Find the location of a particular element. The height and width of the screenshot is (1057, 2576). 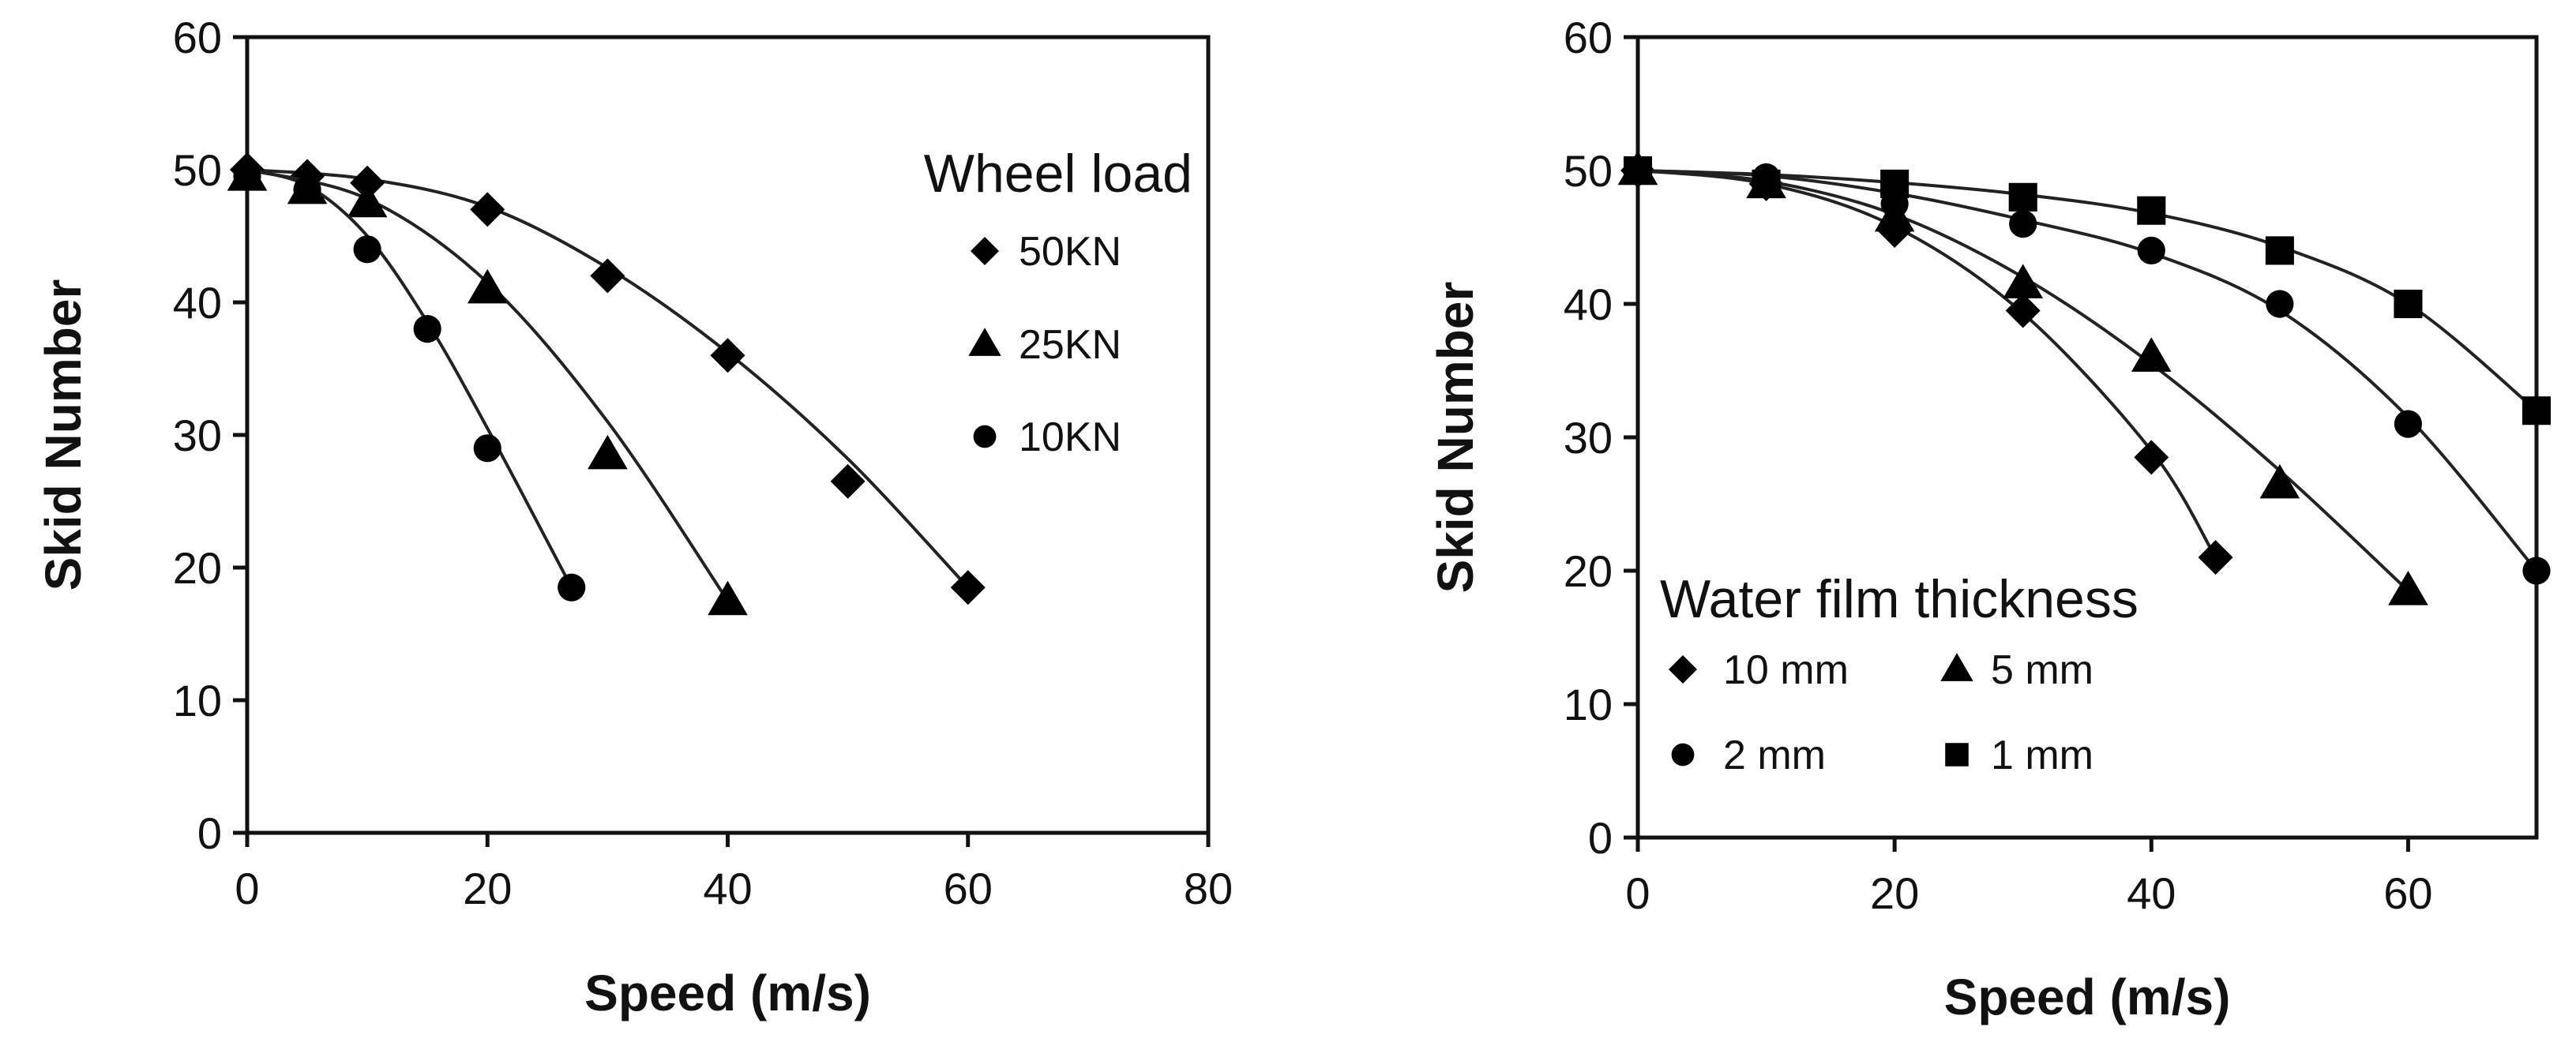

legend-label: 10 mm is located at coordinates (1786, 670).